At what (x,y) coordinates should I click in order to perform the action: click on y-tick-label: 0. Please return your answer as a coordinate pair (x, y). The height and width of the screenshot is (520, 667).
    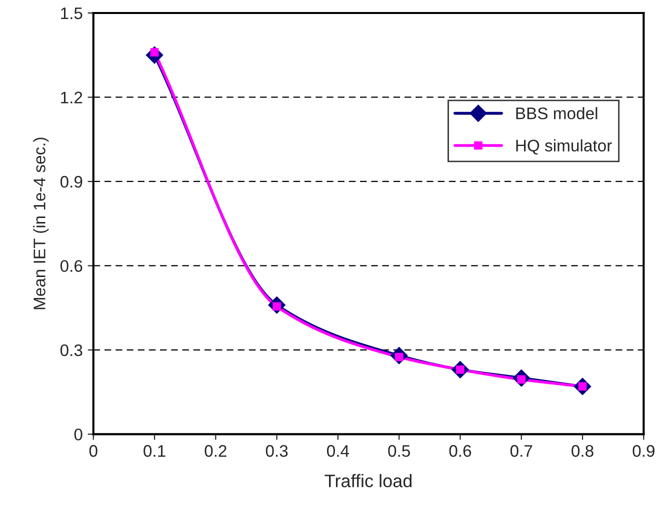
    Looking at the image, I should click on (78, 434).